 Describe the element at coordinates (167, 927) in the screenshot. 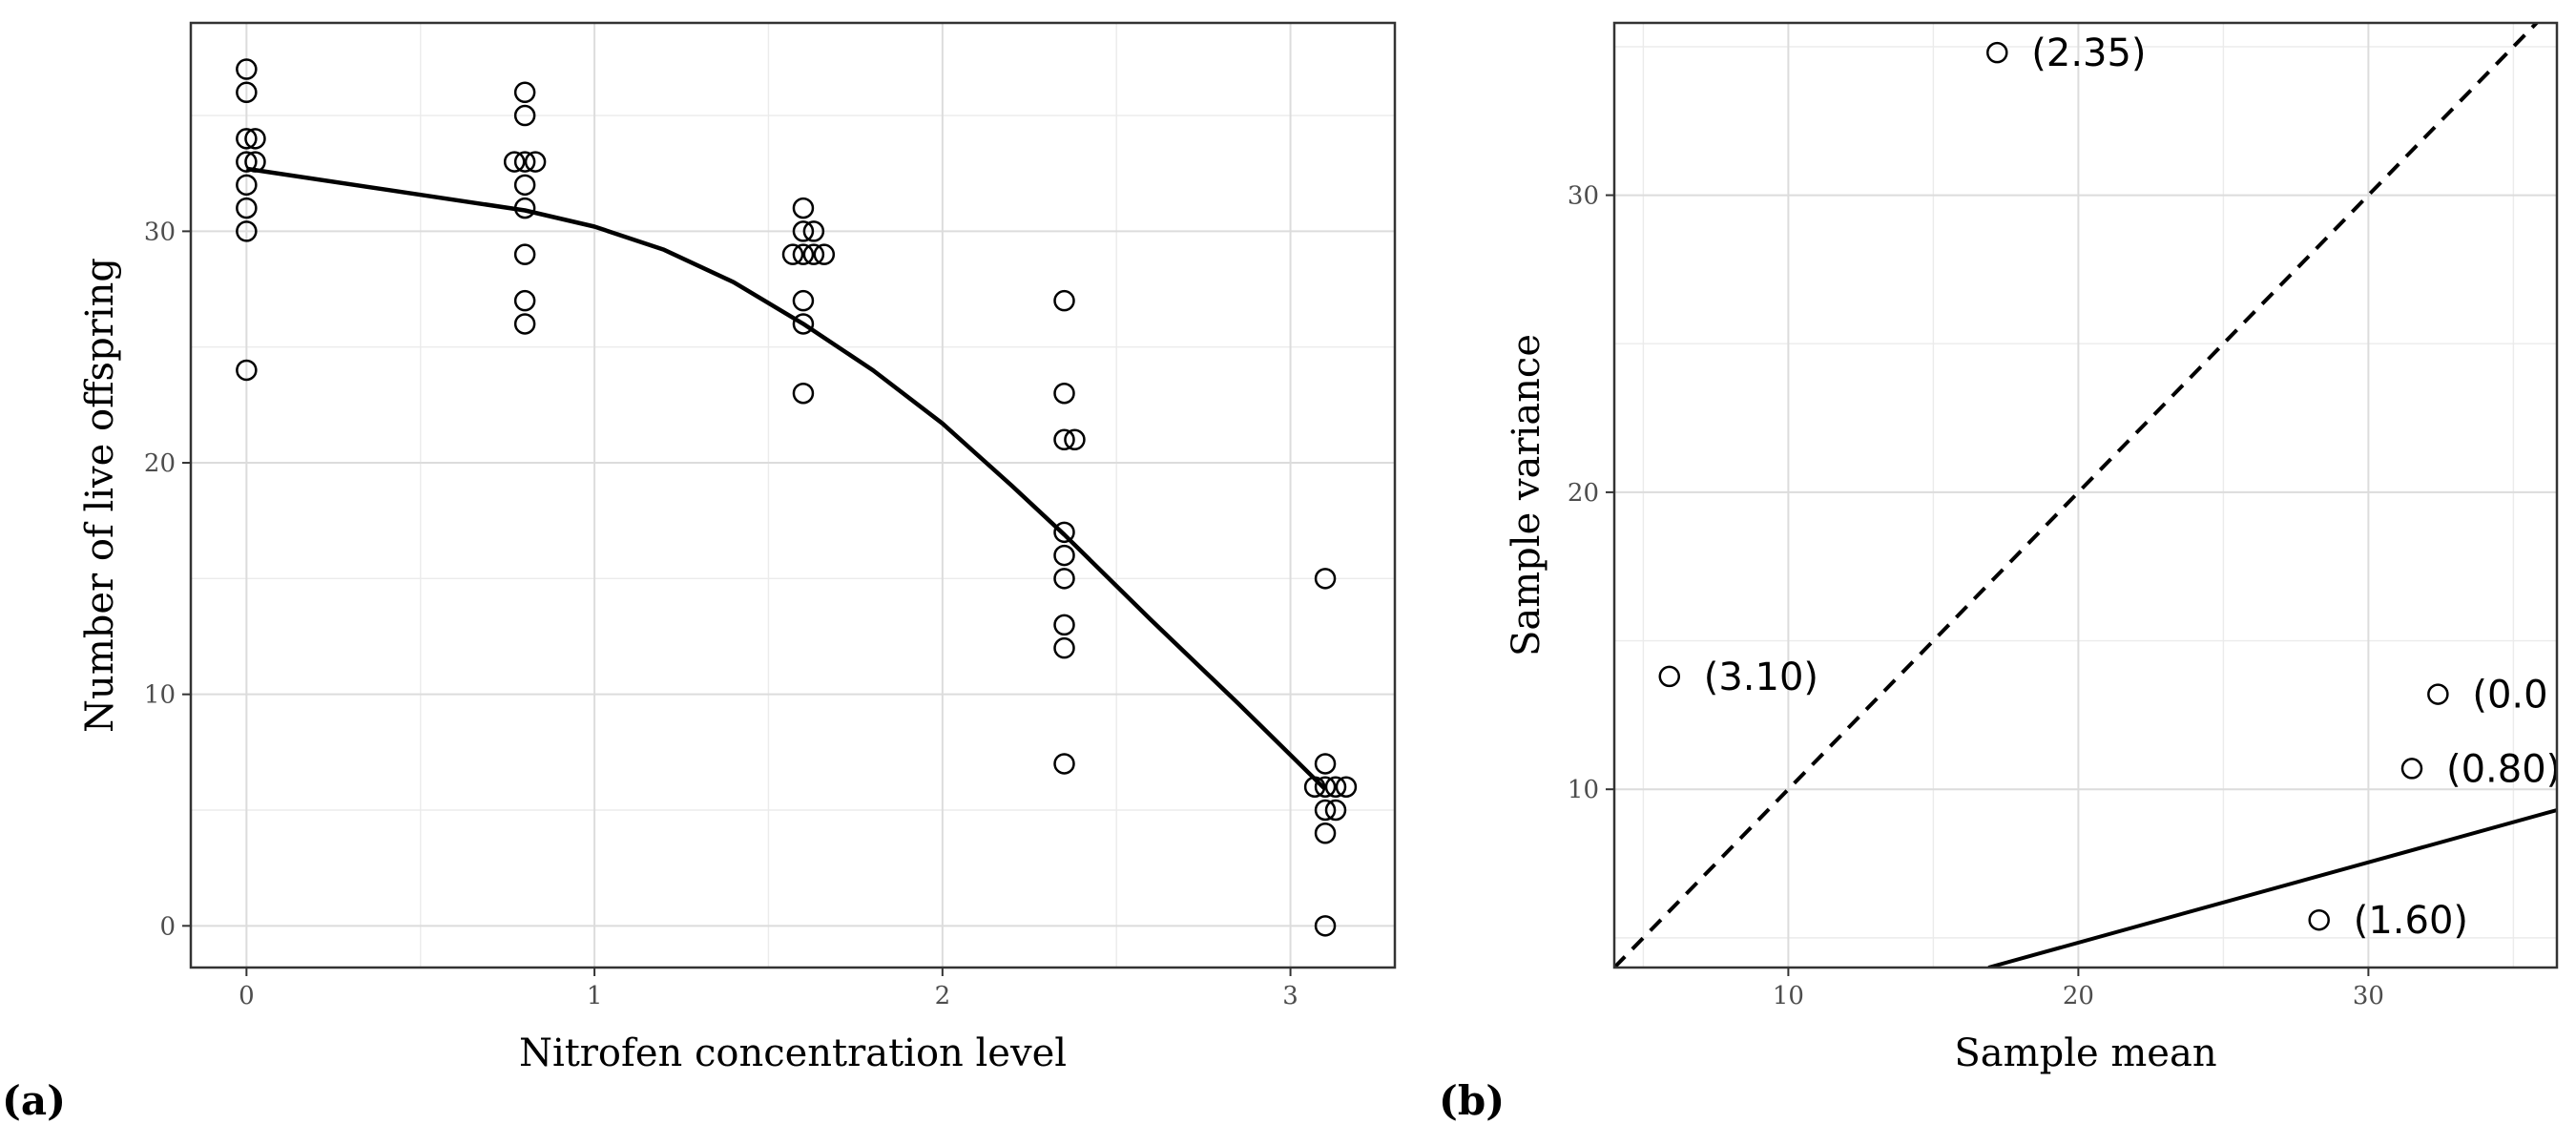

I see `panel-a-y-tick-label: 0` at that location.